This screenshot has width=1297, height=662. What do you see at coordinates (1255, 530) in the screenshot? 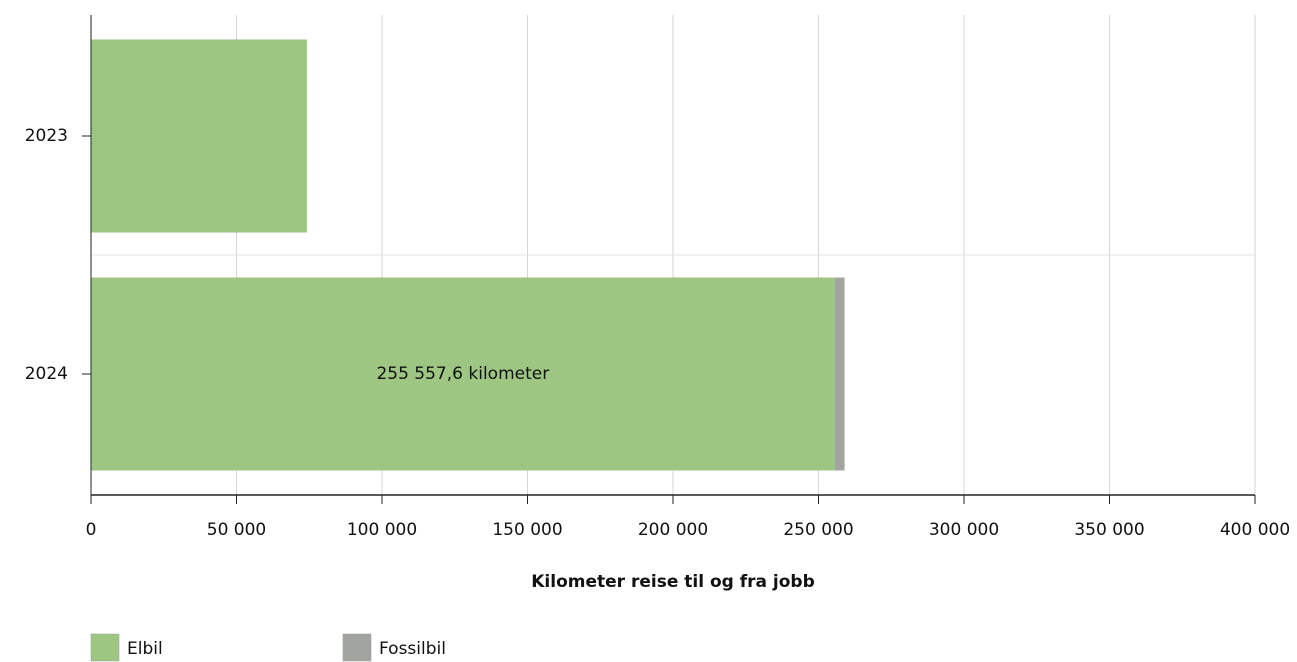
I see `x-tick-label: 400 000` at bounding box center [1255, 530].